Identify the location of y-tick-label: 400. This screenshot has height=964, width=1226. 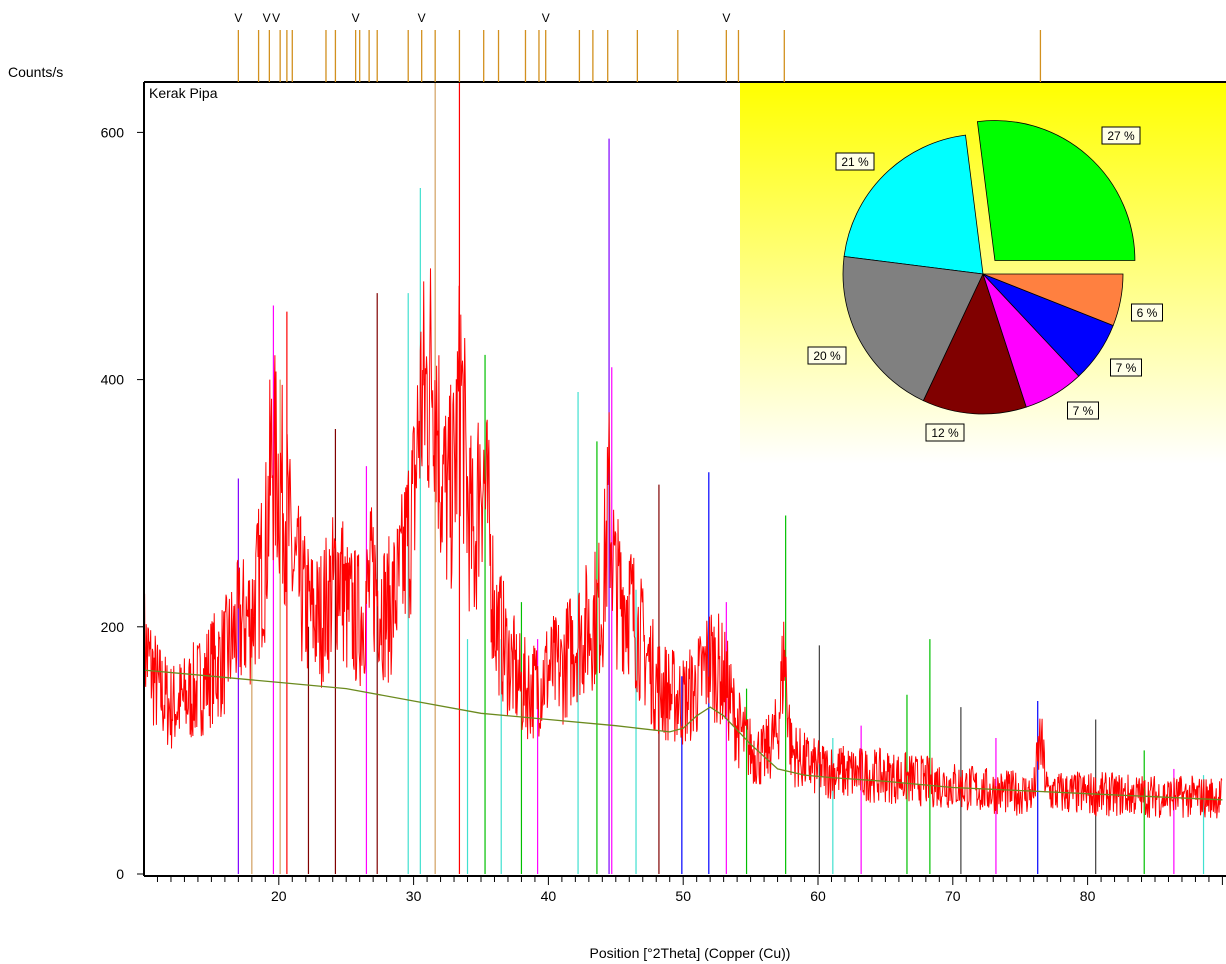
(113, 380).